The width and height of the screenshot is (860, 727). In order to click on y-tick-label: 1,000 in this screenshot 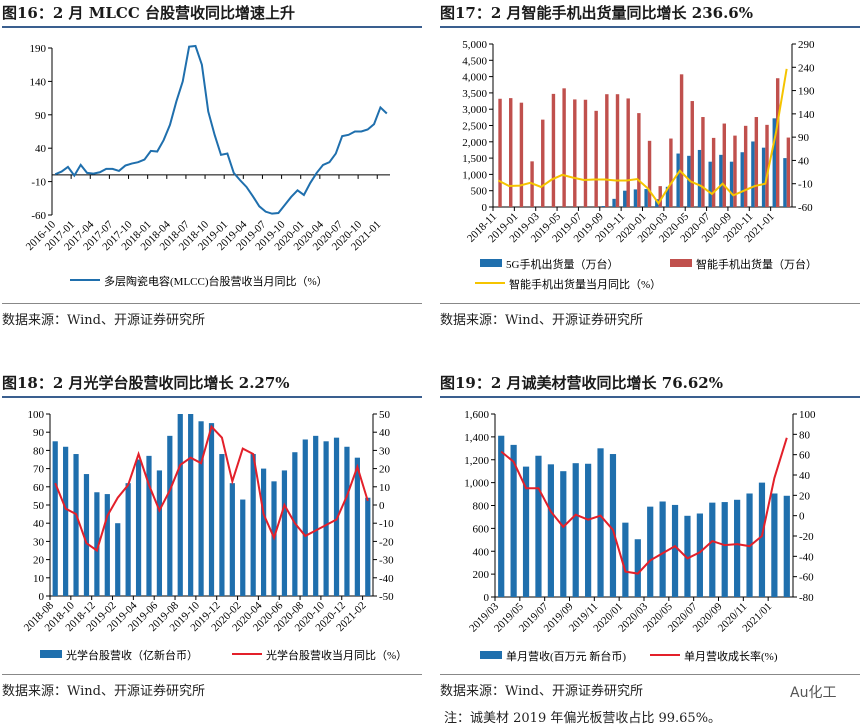, I will do `click(476, 484)`.